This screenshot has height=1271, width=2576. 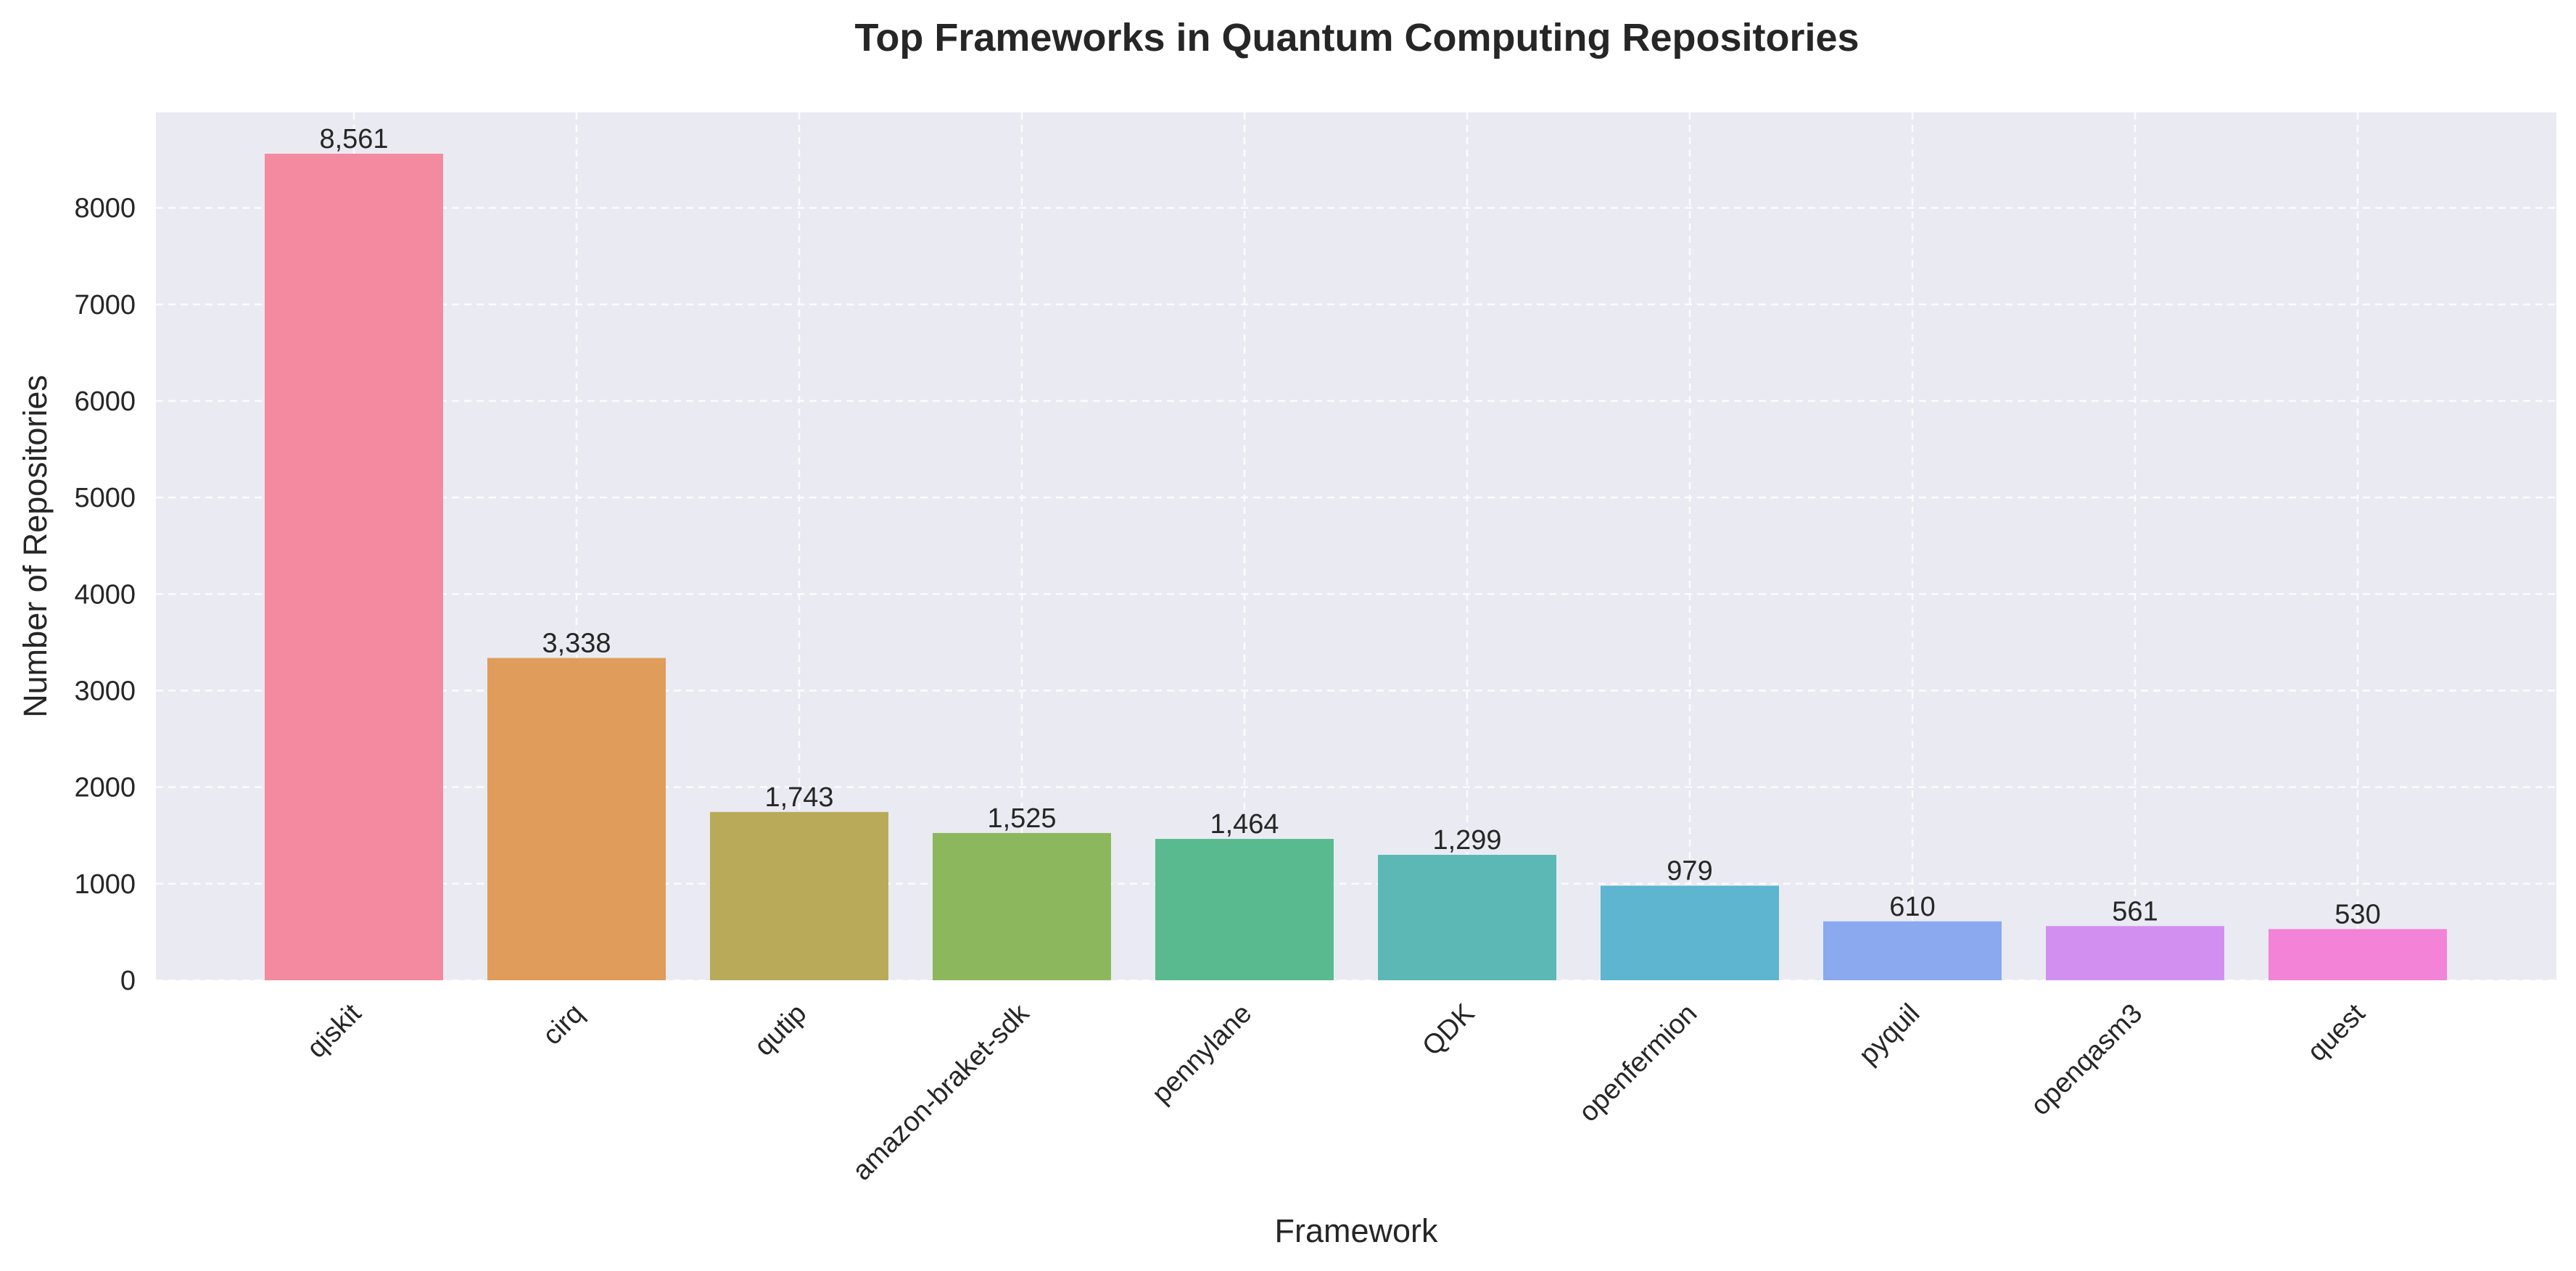 I want to click on value-label-openqasm3: 561, so click(x=2135, y=911).